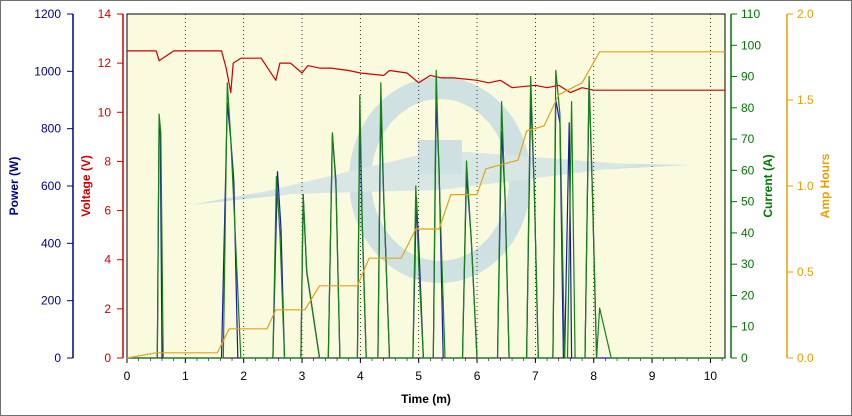  What do you see at coordinates (748, 327) in the screenshot?
I see `current-tick-label: 10` at bounding box center [748, 327].